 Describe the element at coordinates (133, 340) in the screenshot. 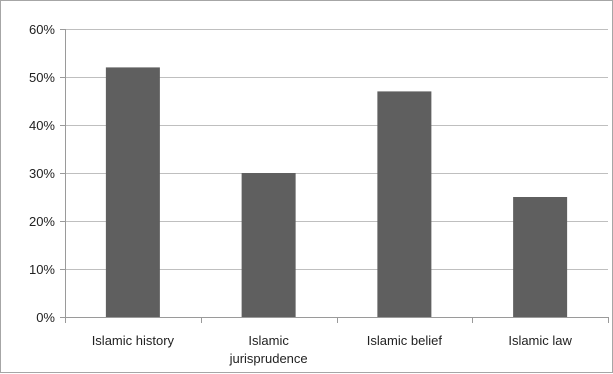

I see `x-category-label: Islamic history` at that location.